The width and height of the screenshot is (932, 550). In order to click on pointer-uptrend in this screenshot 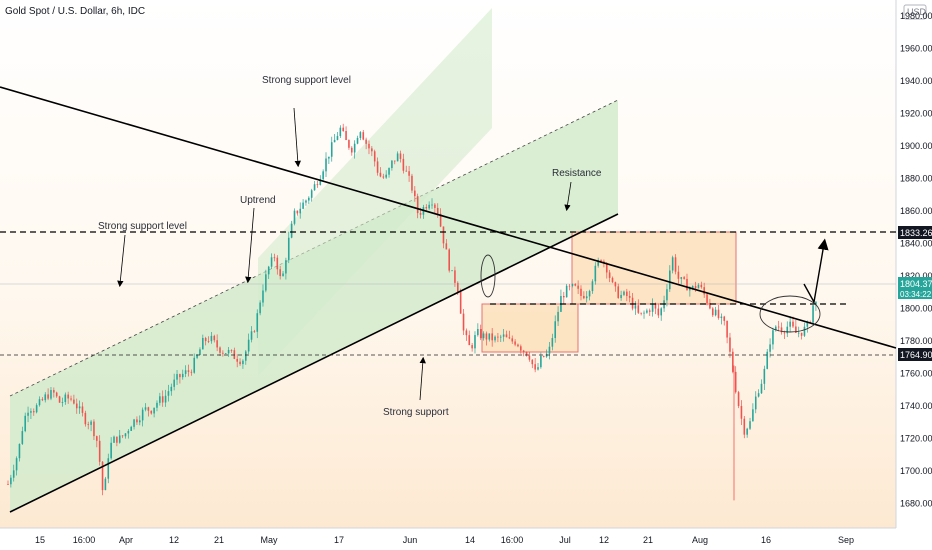, I will do `click(250, 245)`.